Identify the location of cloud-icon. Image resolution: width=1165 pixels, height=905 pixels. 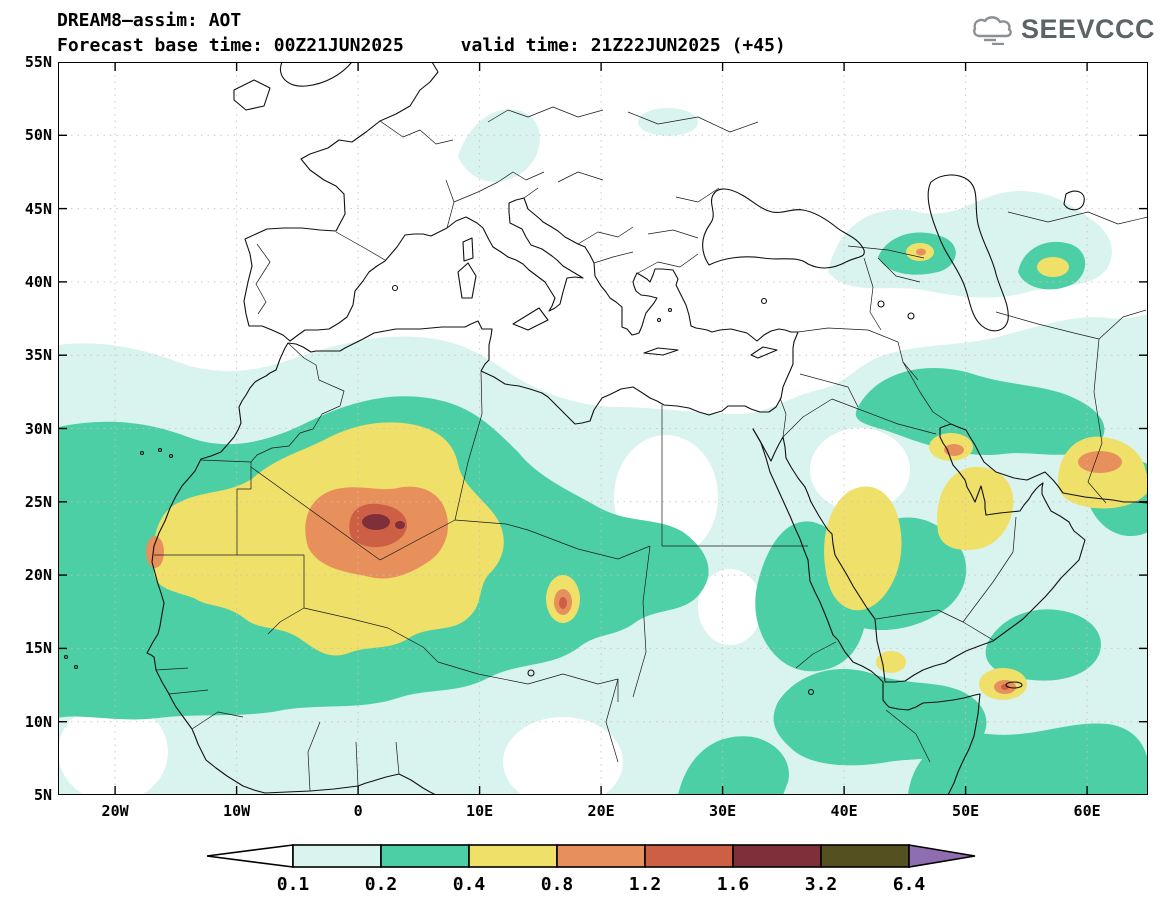
(992, 30).